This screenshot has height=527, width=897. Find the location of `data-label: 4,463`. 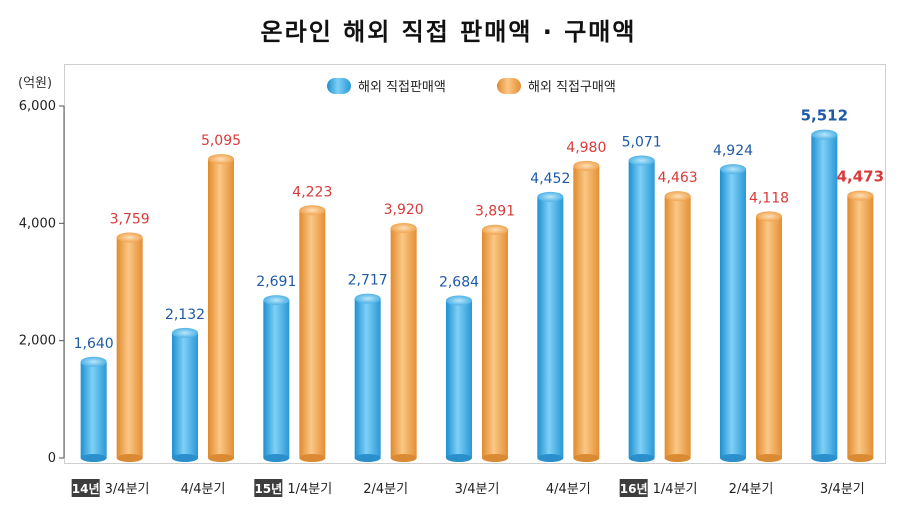

data-label: 4,463 is located at coordinates (678, 178).